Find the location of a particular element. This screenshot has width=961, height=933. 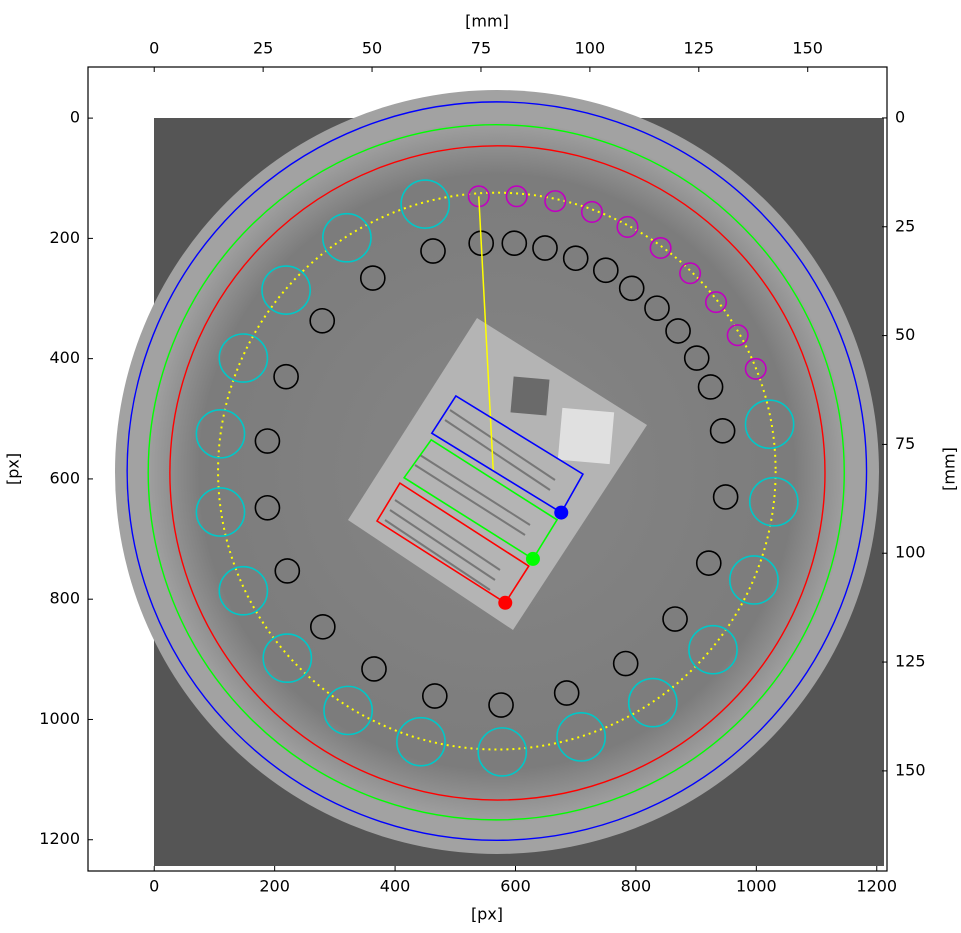

x-axis-label: [px] is located at coordinates (487, 914).